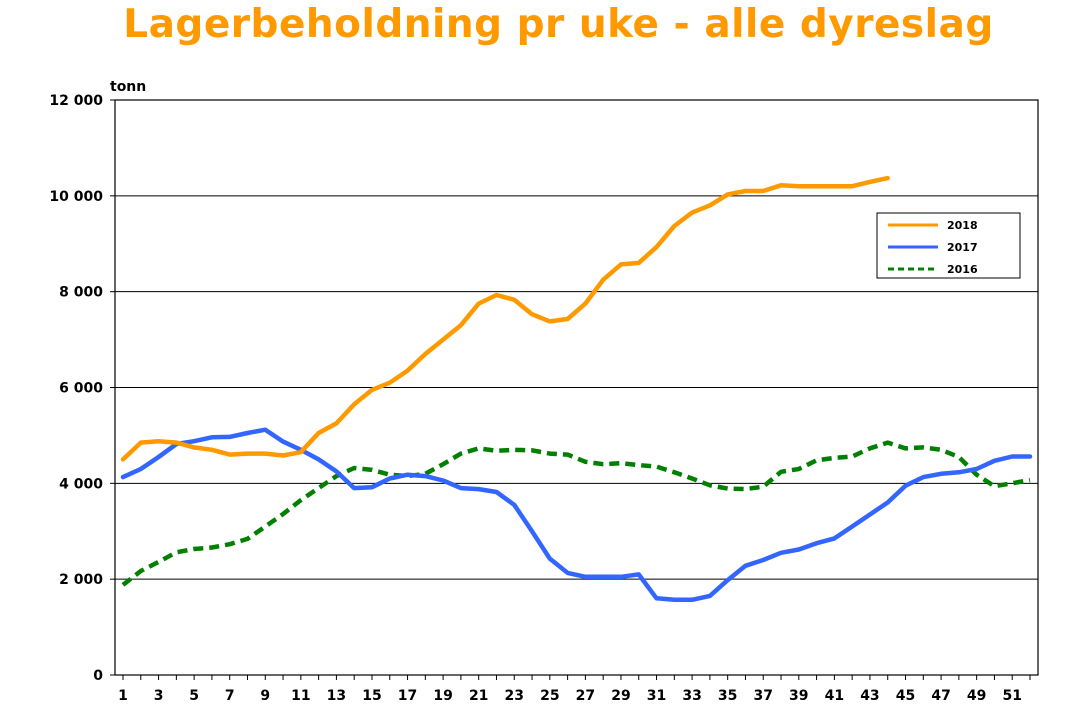 This screenshot has height=720, width=1080. Describe the element at coordinates (549, 696) in the screenshot. I see `x-tick-label: 25` at that location.